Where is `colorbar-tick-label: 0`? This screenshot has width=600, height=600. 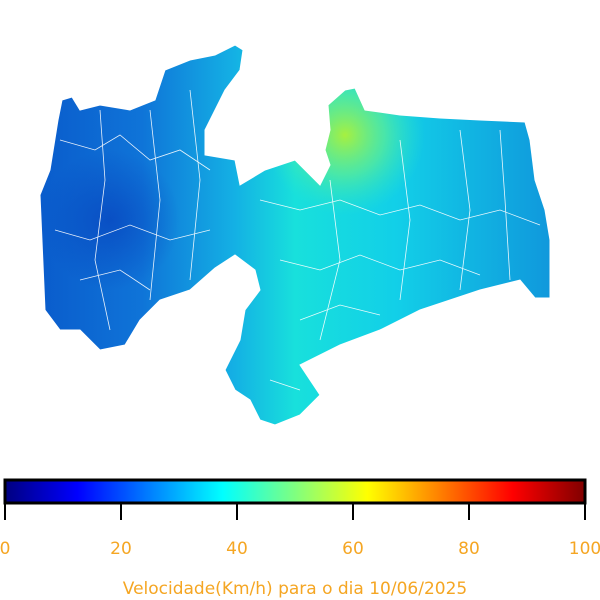 colorbar-tick-label: 0 is located at coordinates (5, 549).